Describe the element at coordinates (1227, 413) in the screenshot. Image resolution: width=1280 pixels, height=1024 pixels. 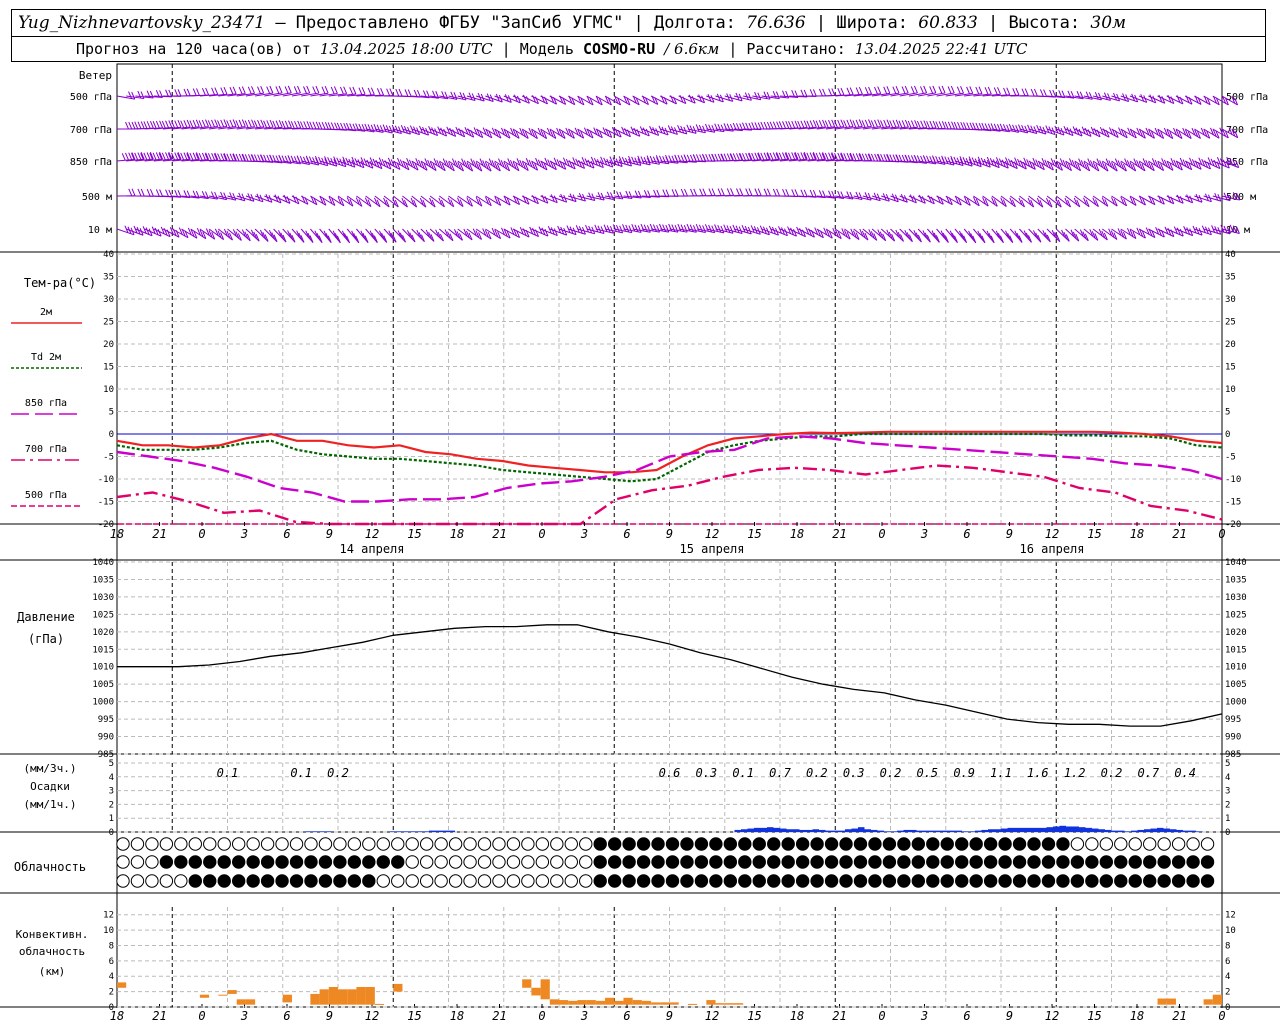
I see `temp-ytick-right: 5` at that location.